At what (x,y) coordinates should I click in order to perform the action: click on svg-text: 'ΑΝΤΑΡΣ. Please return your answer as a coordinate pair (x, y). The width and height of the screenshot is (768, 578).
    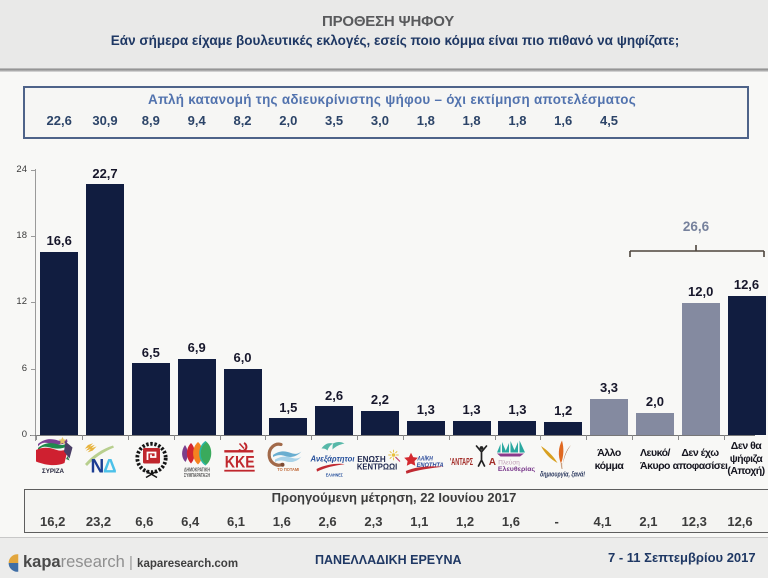
    Looking at the image, I should click on (461, 462).